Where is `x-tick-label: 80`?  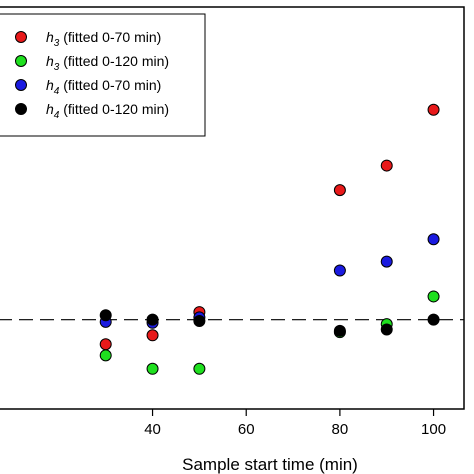 x-tick-label: 80 is located at coordinates (340, 429).